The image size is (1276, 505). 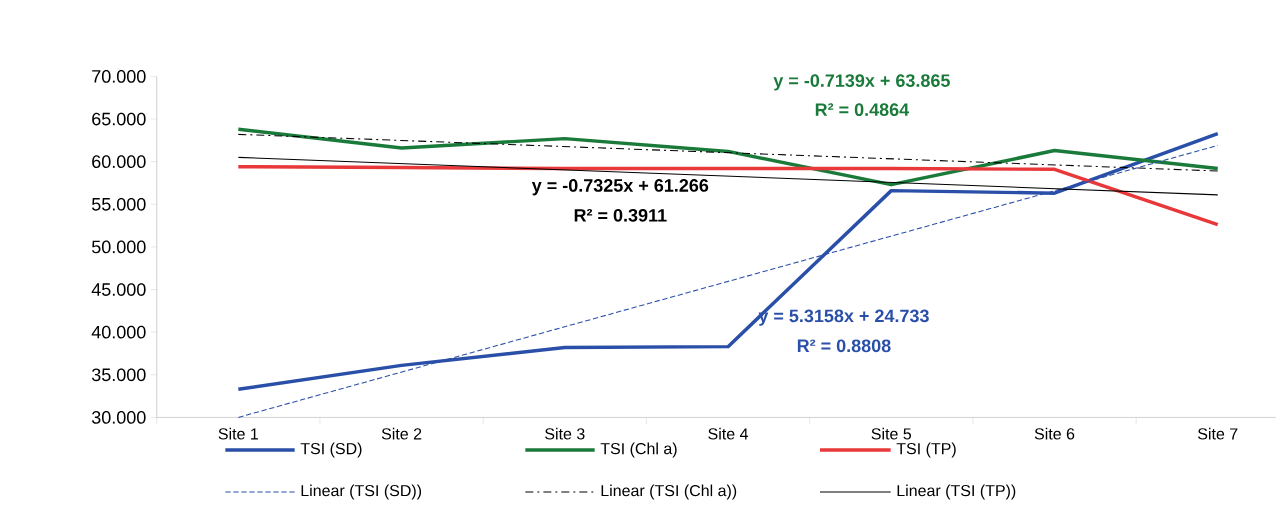 What do you see at coordinates (1054, 433) in the screenshot?
I see `x-tick-label: Site 6` at bounding box center [1054, 433].